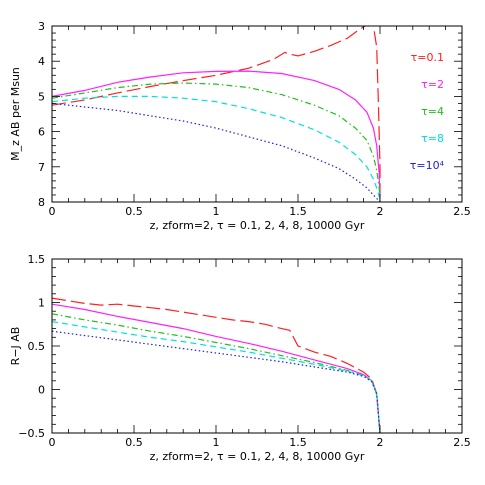 Image resolution: width=485 pixels, height=485 pixels. Describe the element at coordinates (15, 114) in the screenshot. I see `y-axis-label: M_z AB per Msun` at that location.